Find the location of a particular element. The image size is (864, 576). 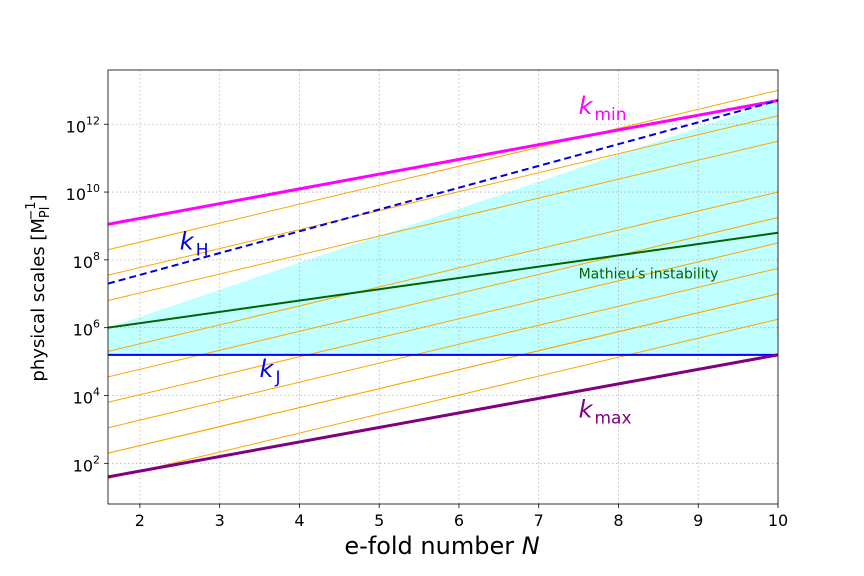

y-axis-label-sup: −1 is located at coordinates (31, 210).